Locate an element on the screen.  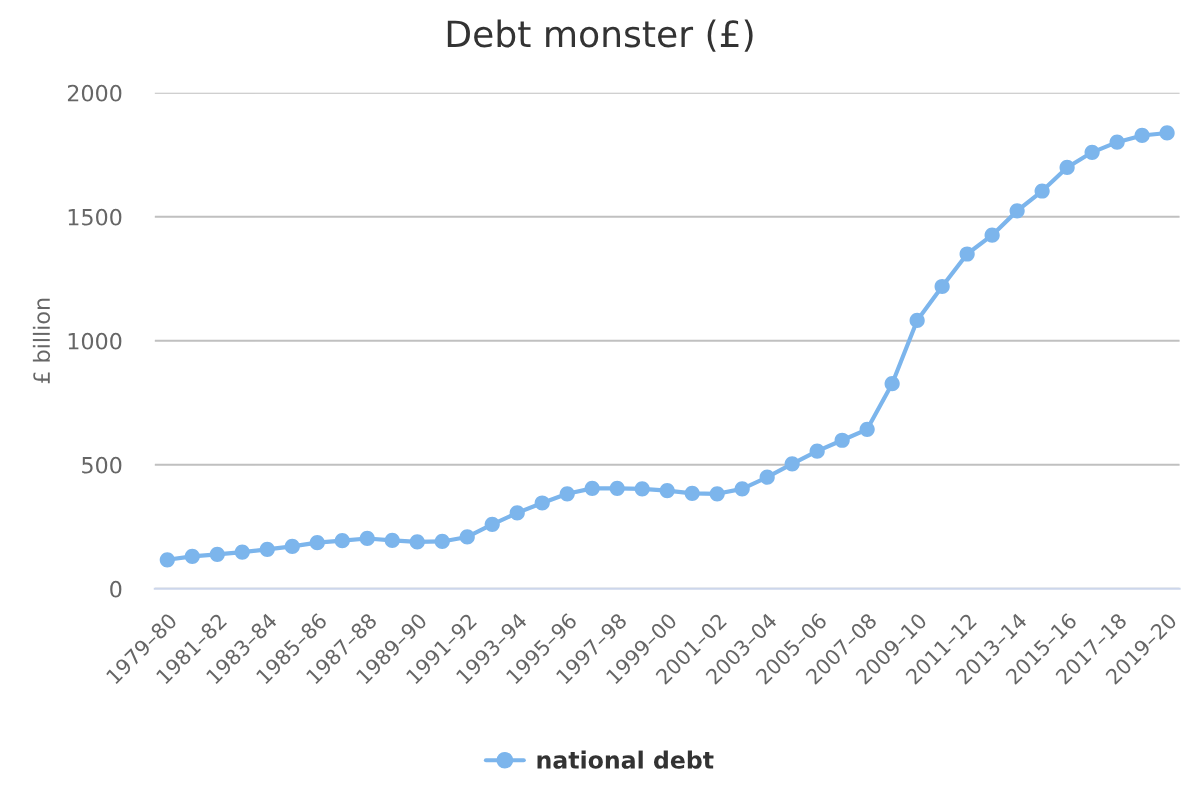
y-tick-label: 2000 is located at coordinates (94, 93).